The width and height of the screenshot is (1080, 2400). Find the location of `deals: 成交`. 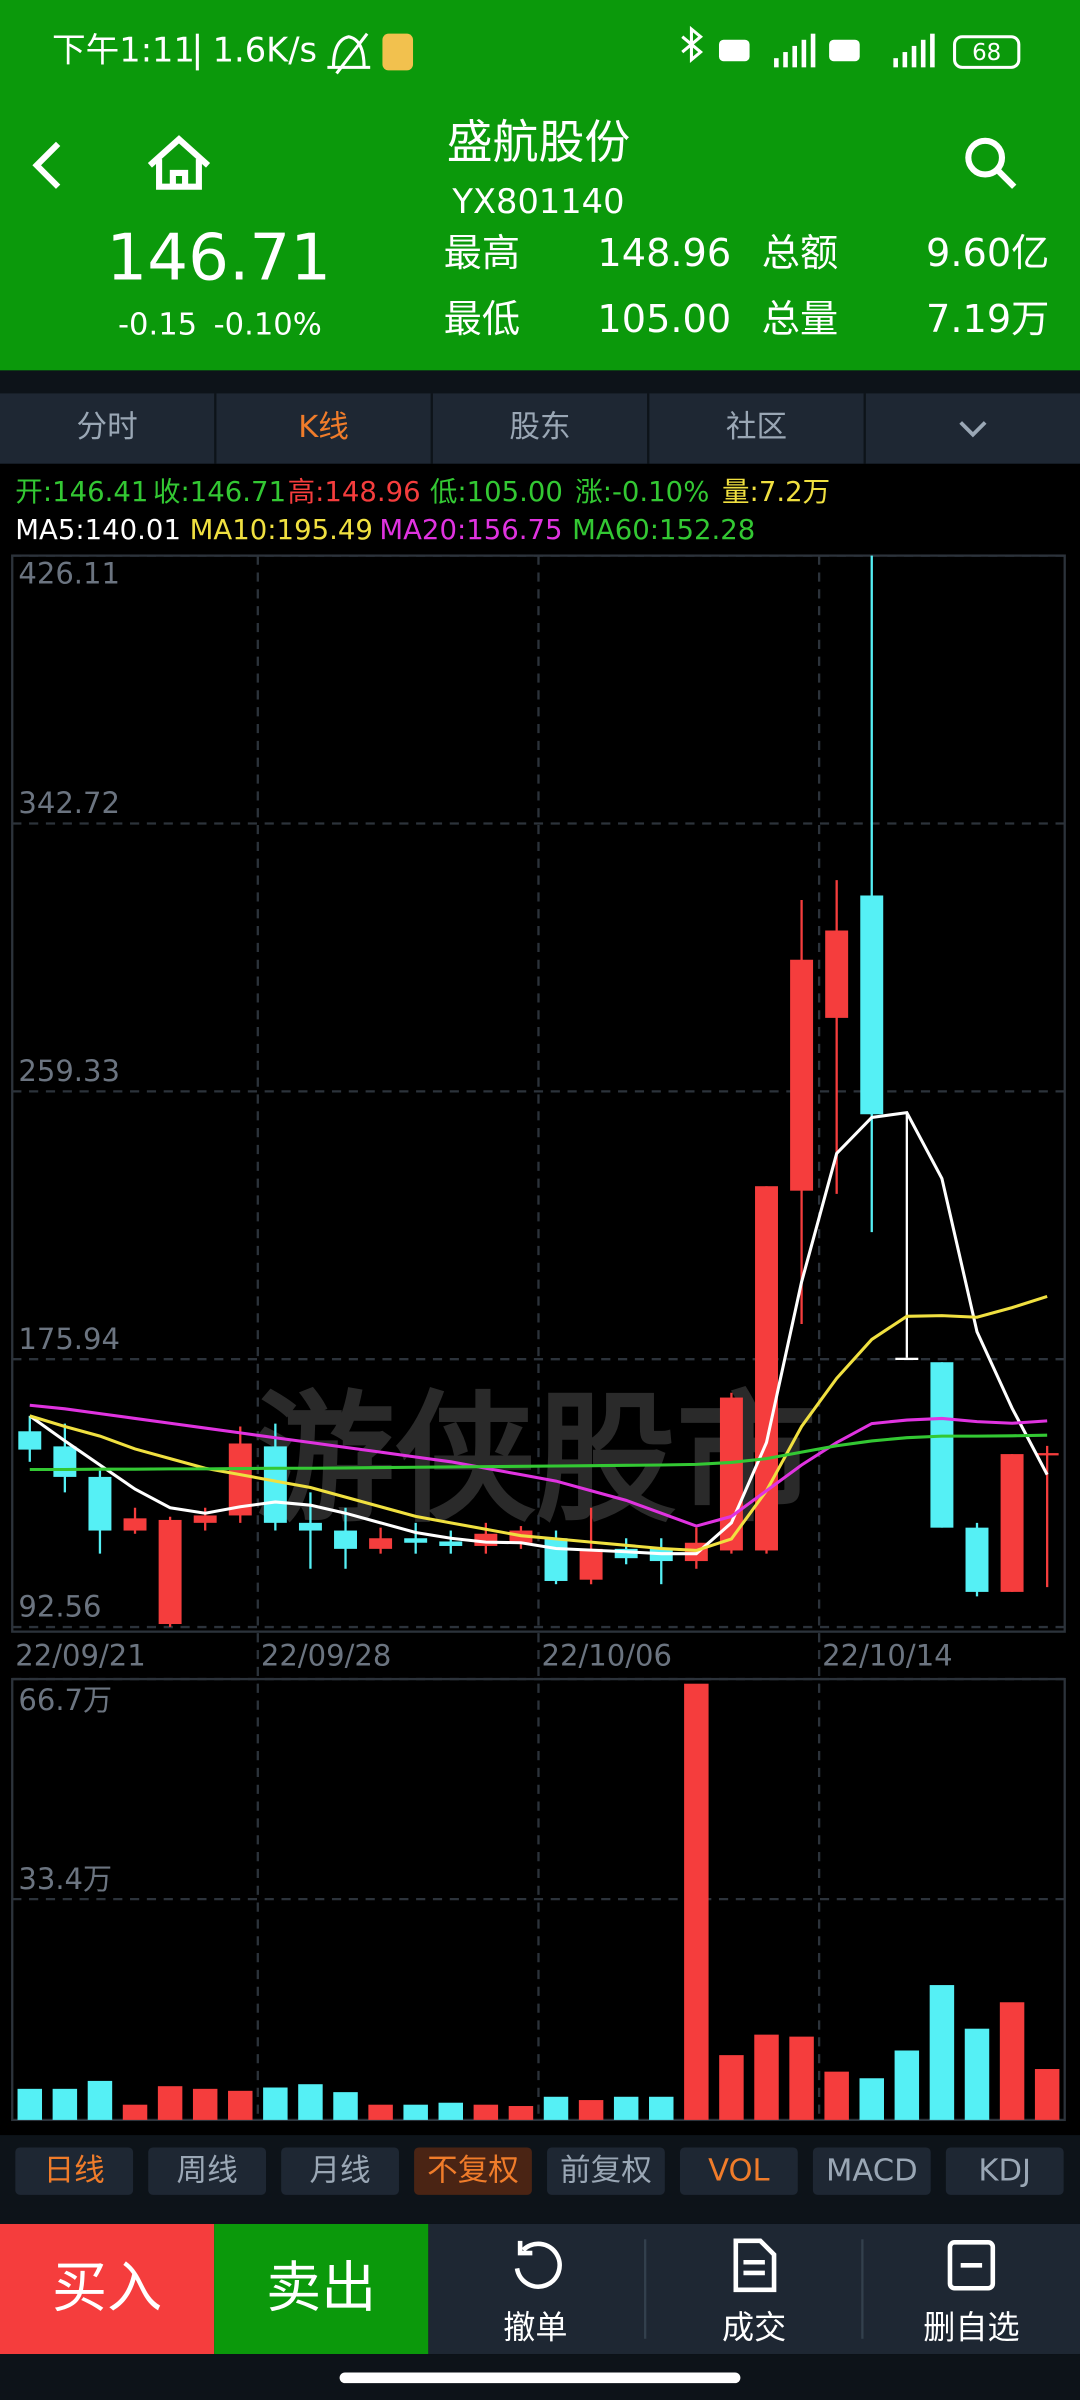

deals: 成交 is located at coordinates (754, 2292).